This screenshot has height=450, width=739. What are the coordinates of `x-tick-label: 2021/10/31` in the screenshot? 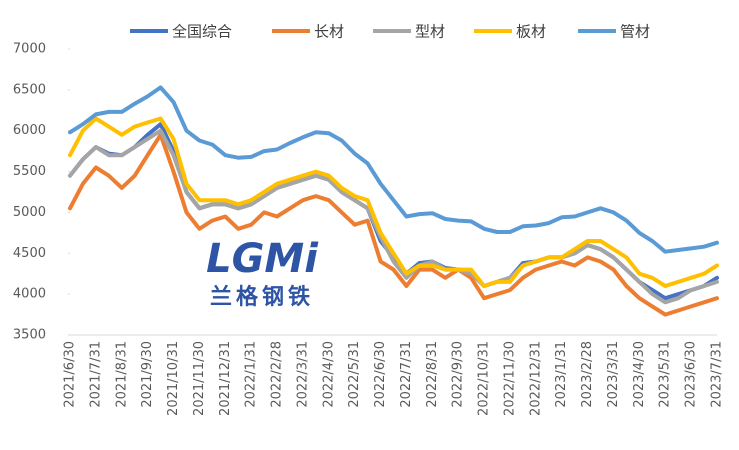 It's located at (173, 378).